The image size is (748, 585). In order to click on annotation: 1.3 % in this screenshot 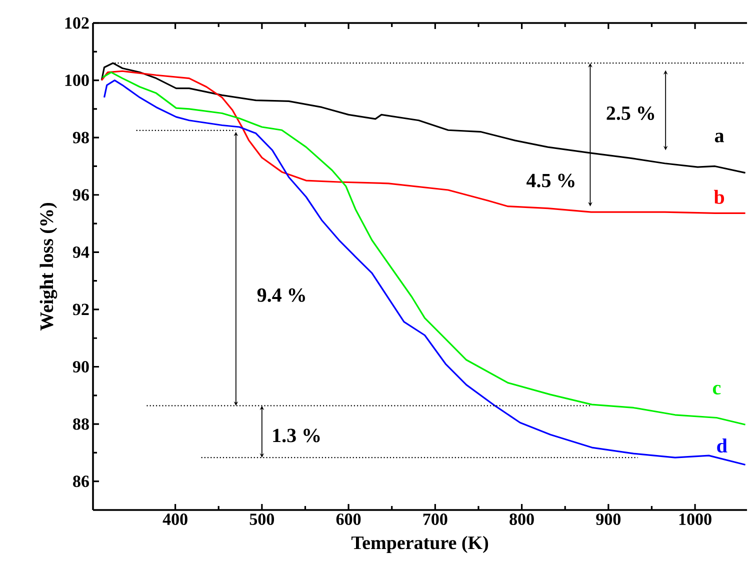, I will do `click(296, 435)`.